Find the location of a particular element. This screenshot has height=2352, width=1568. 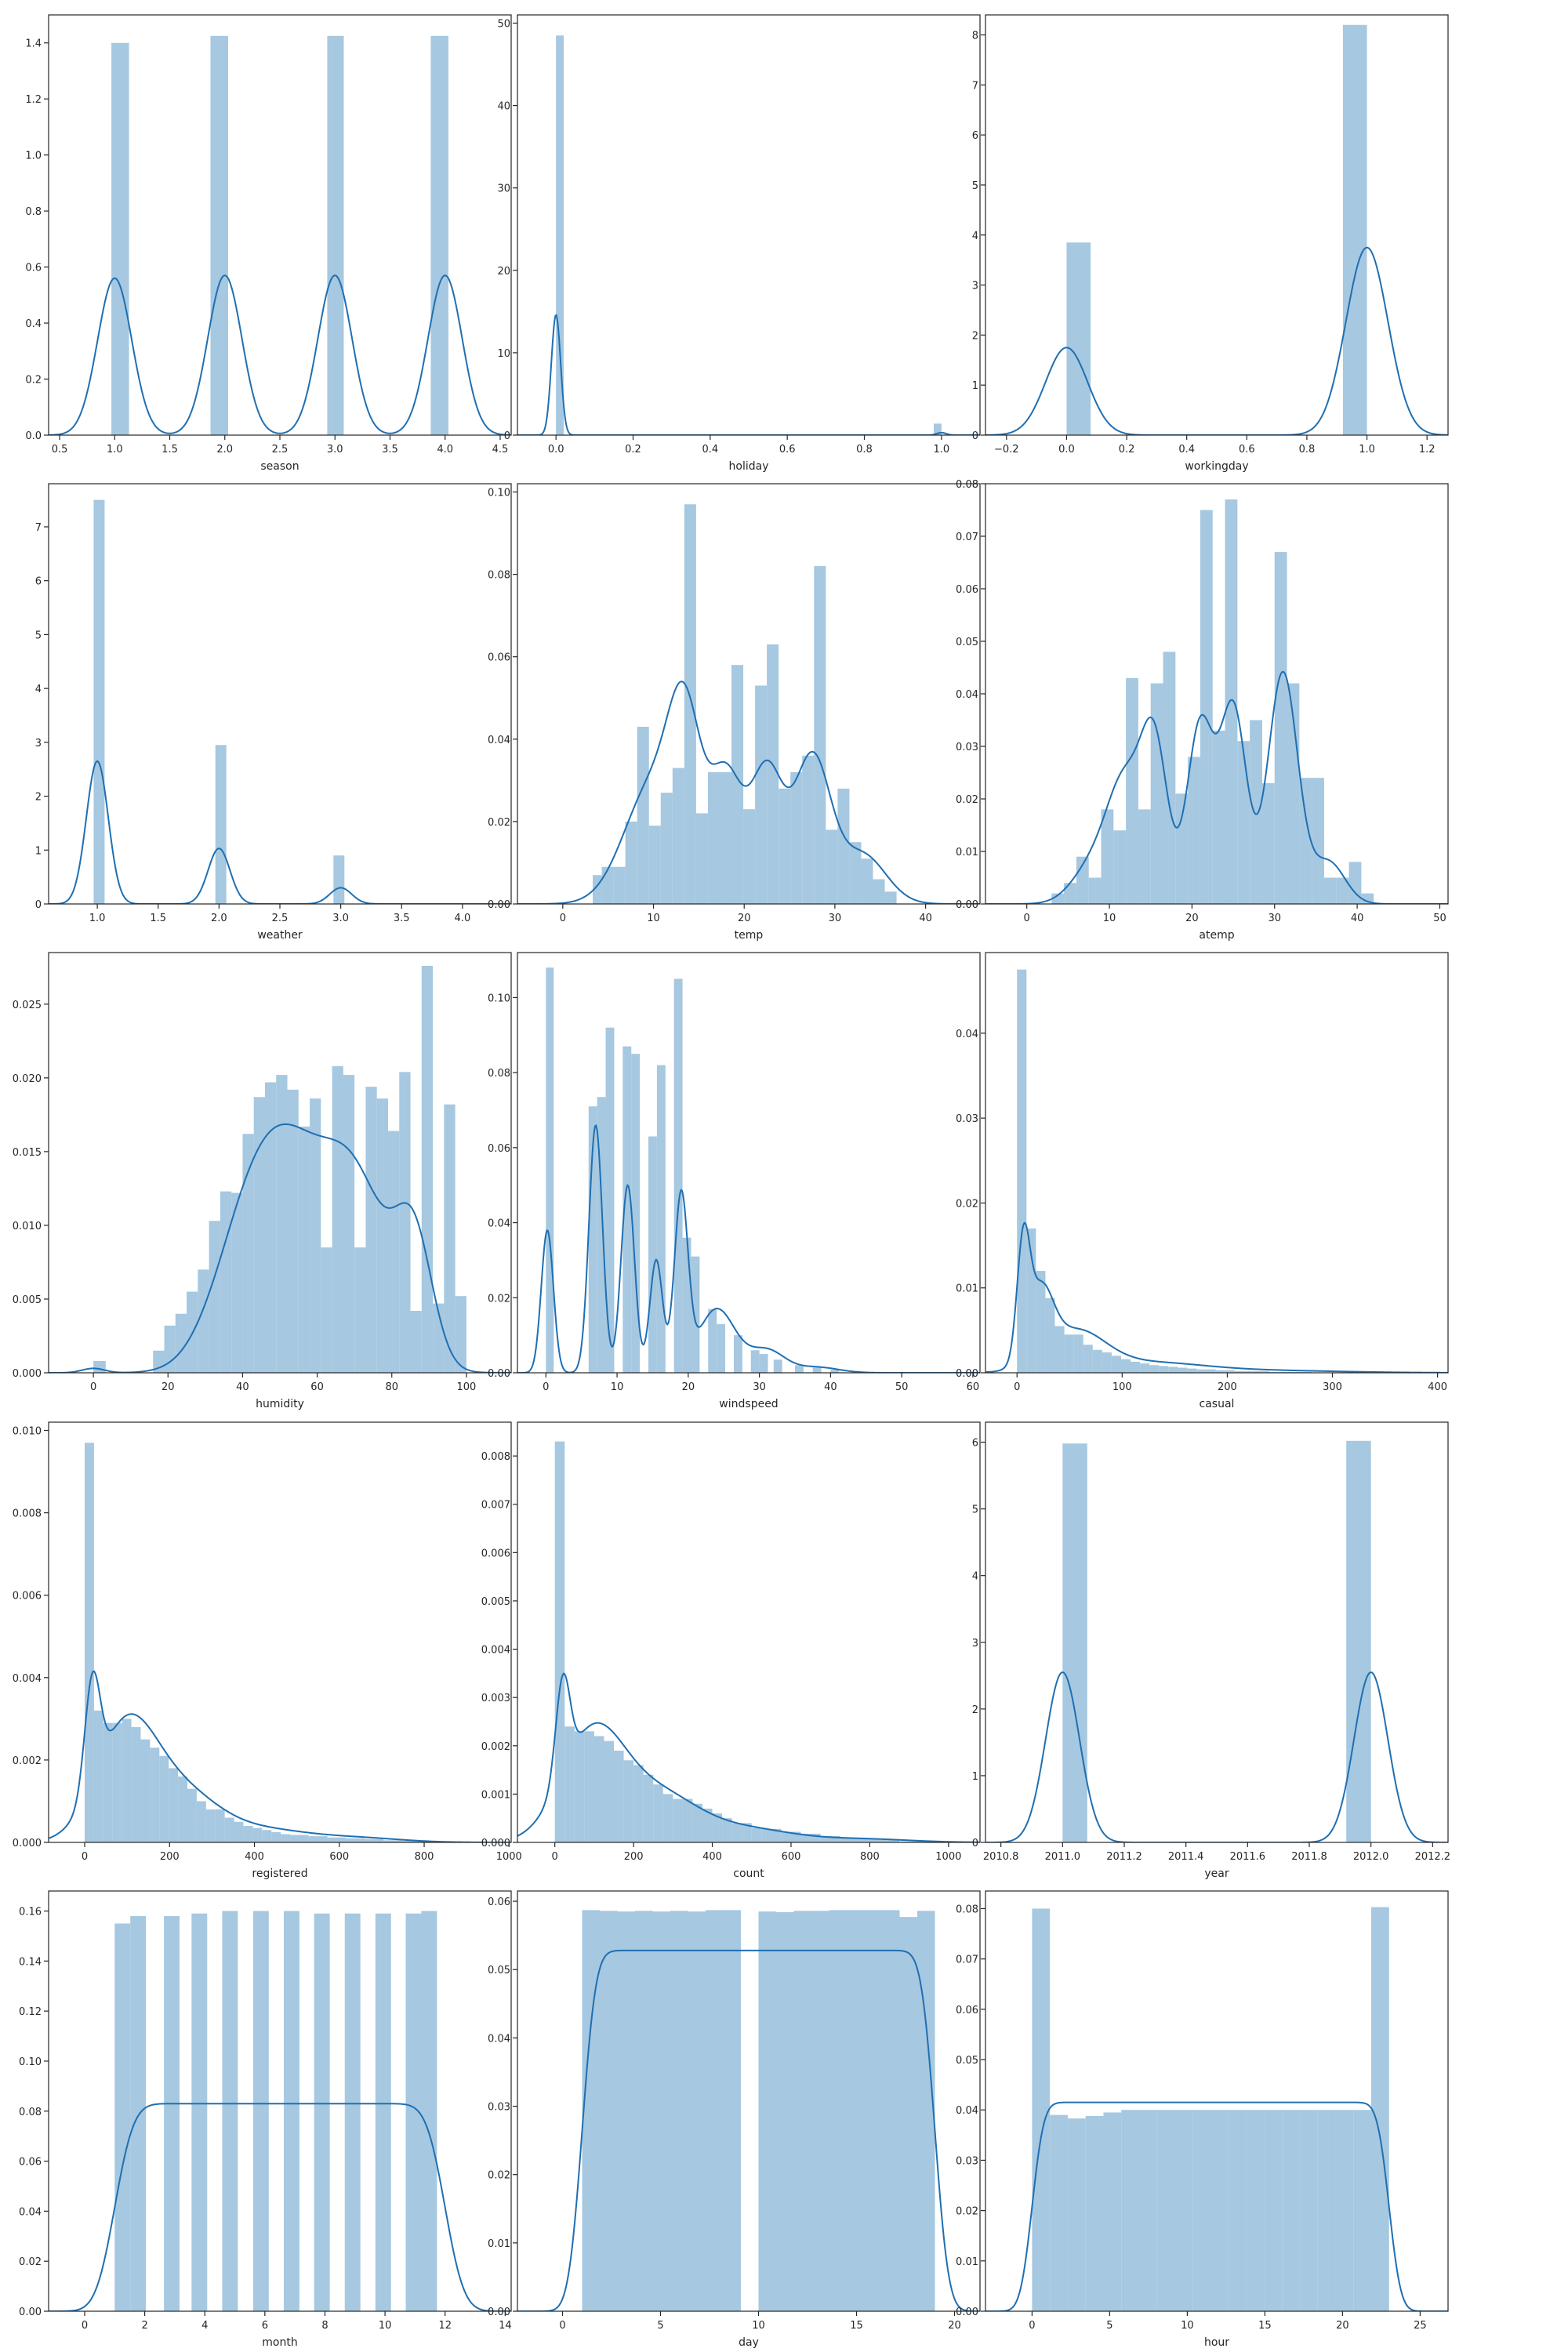

x-axis-label: registered is located at coordinates (279, 1873).